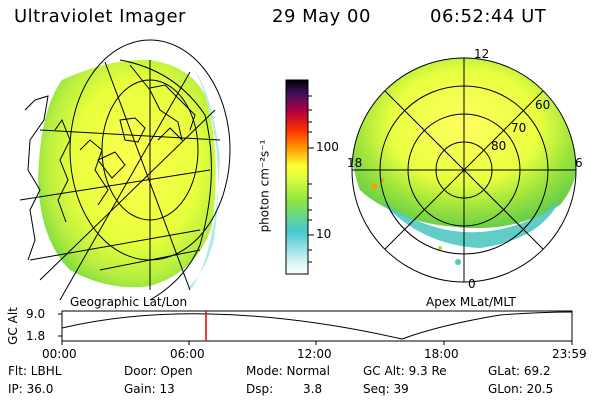 The image size is (600, 400). What do you see at coordinates (488, 16) in the screenshot?
I see `time-label: 06:52:44 UT` at bounding box center [488, 16].